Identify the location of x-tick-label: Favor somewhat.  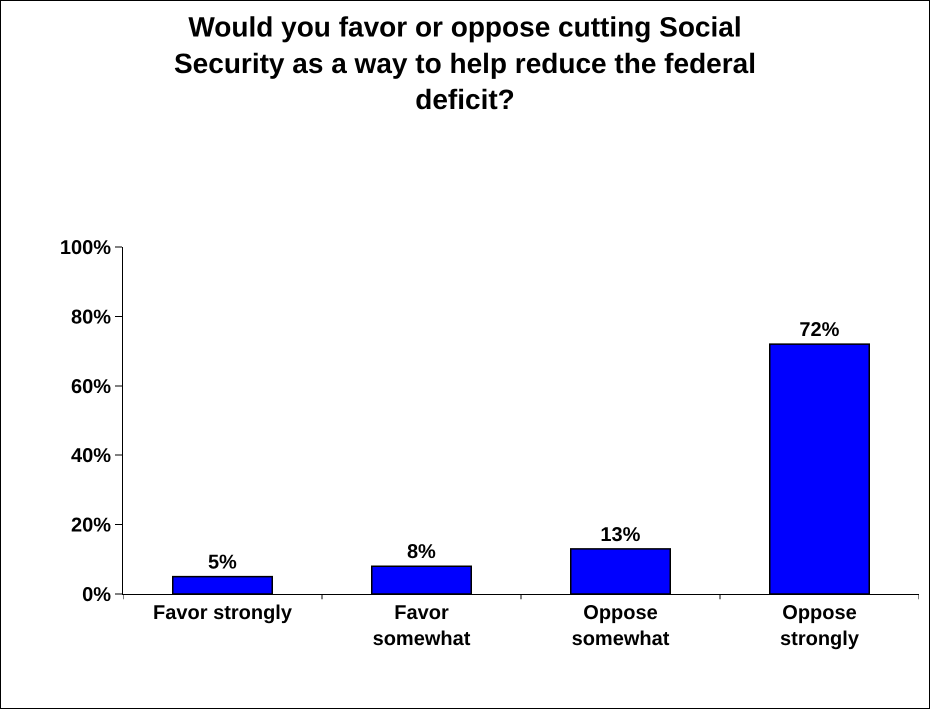
(421, 626).